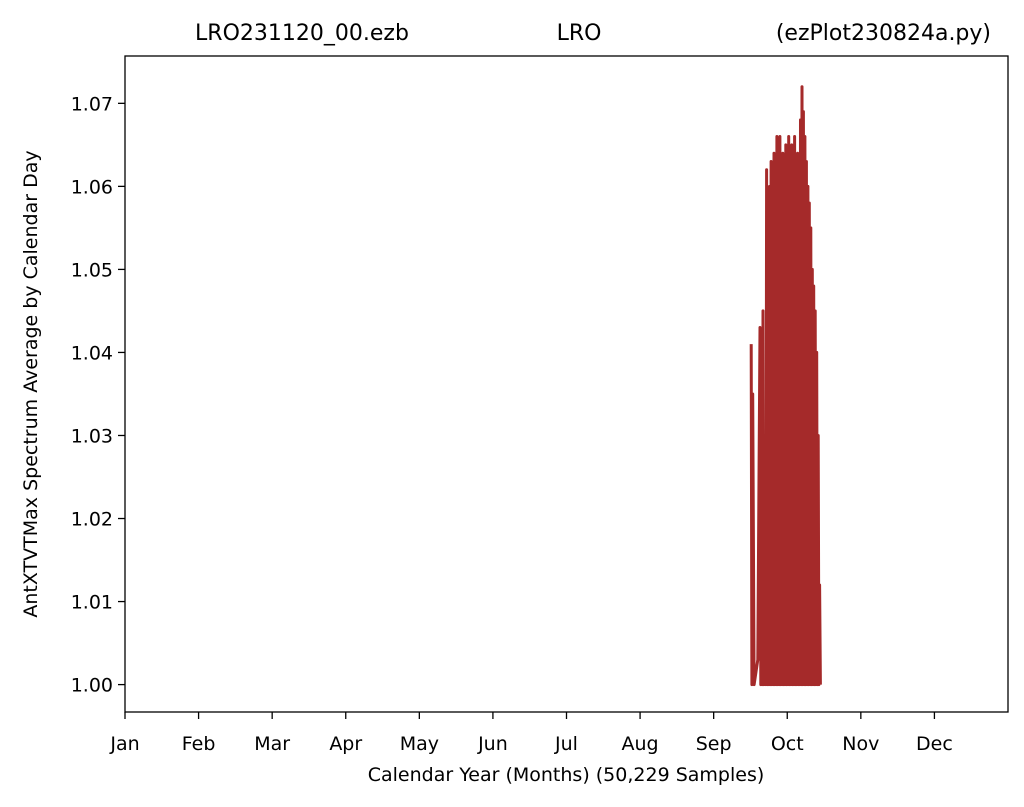 The height and width of the screenshot is (807, 1024). I want to click on plot-area, so click(785, 386).